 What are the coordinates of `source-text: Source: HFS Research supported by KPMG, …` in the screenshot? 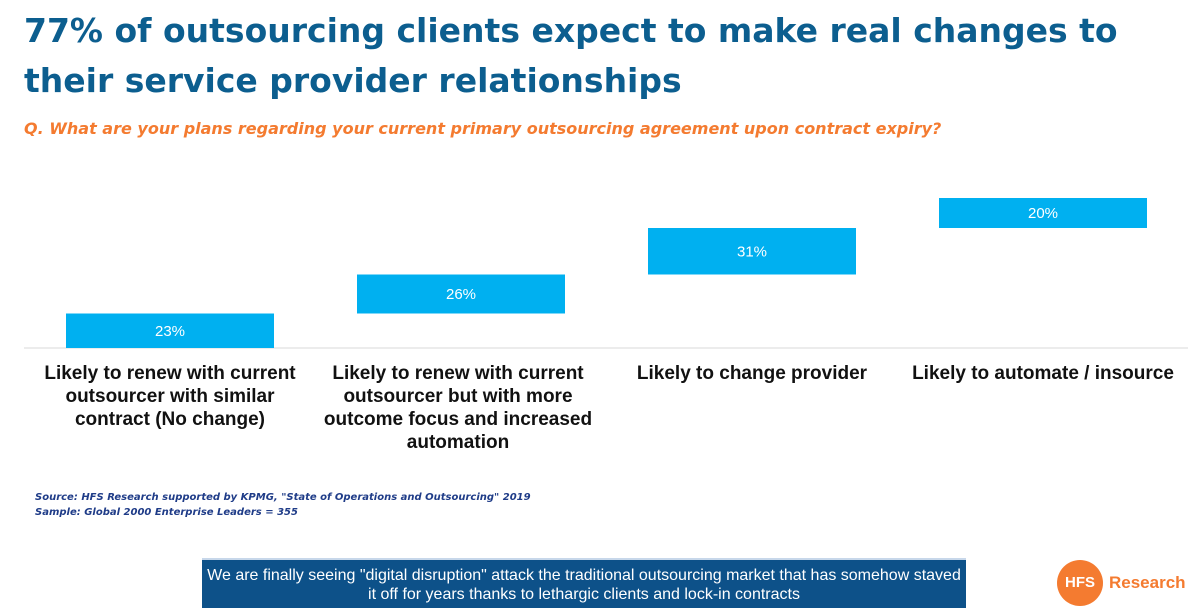 It's located at (283, 497).